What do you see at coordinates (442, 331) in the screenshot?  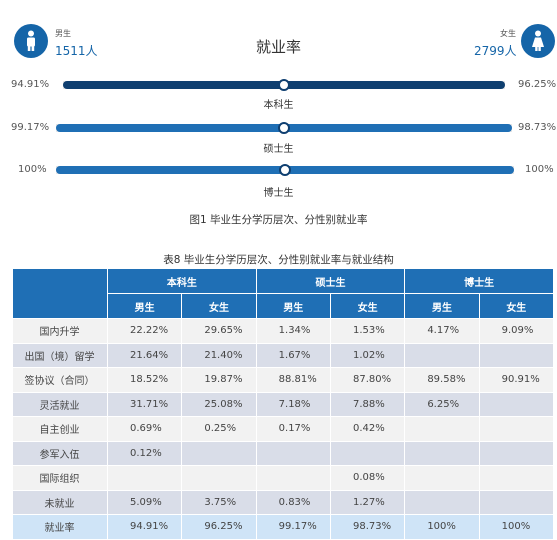 I see `table-cell: 4.17%` at bounding box center [442, 331].